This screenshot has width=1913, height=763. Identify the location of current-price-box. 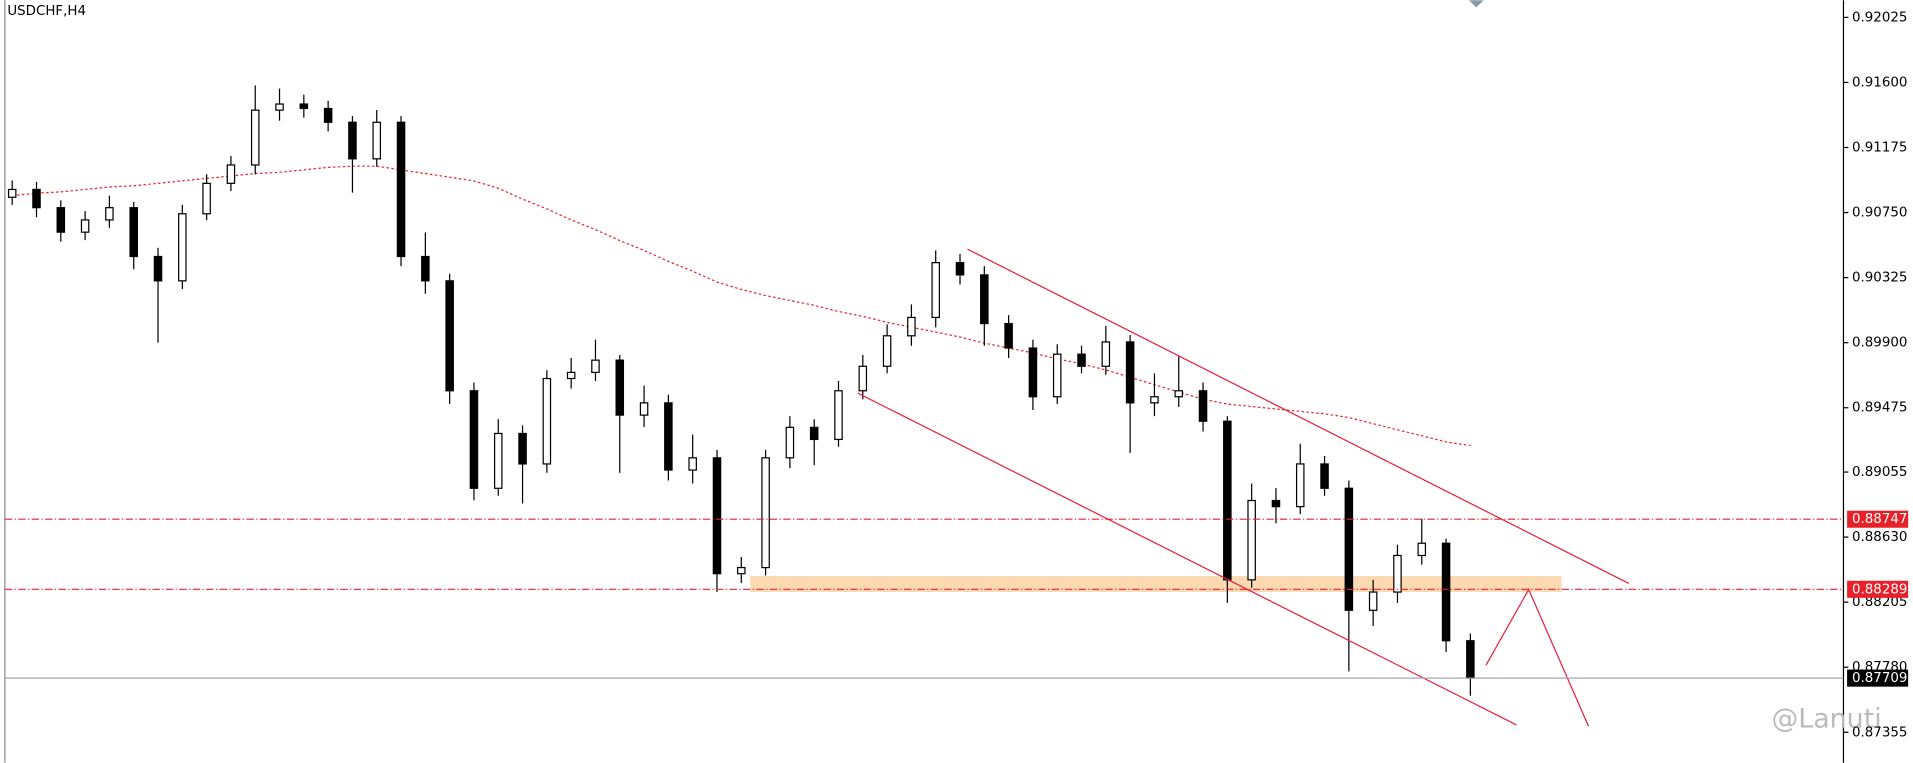
(1878, 678).